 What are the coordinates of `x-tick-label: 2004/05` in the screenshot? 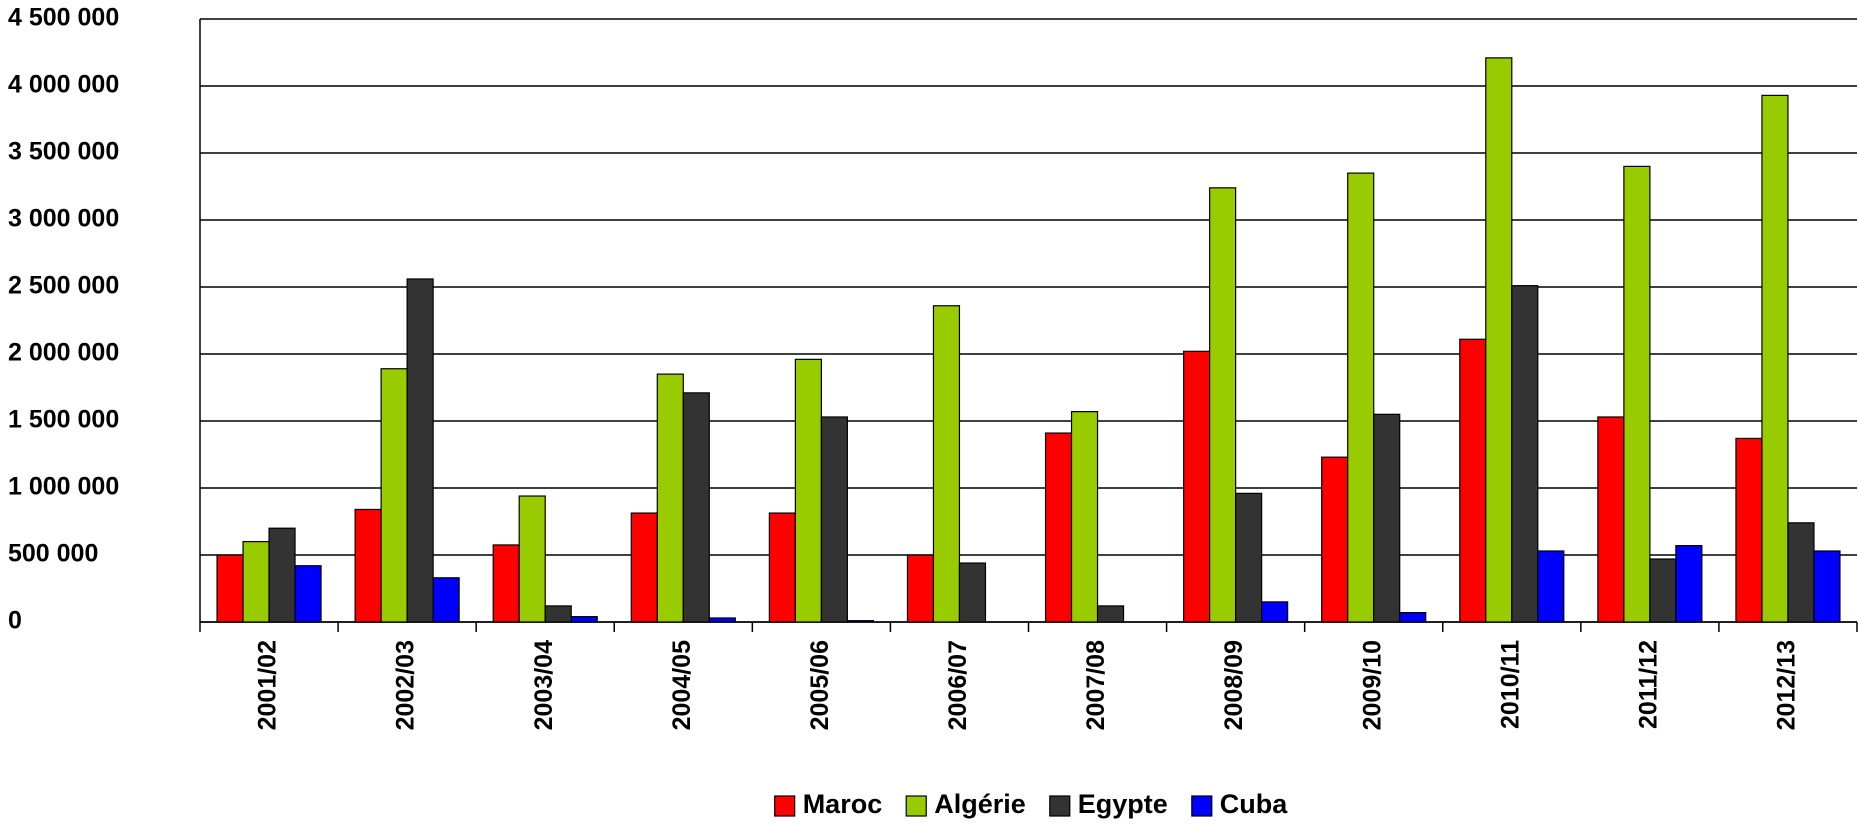 It's located at (682, 685).